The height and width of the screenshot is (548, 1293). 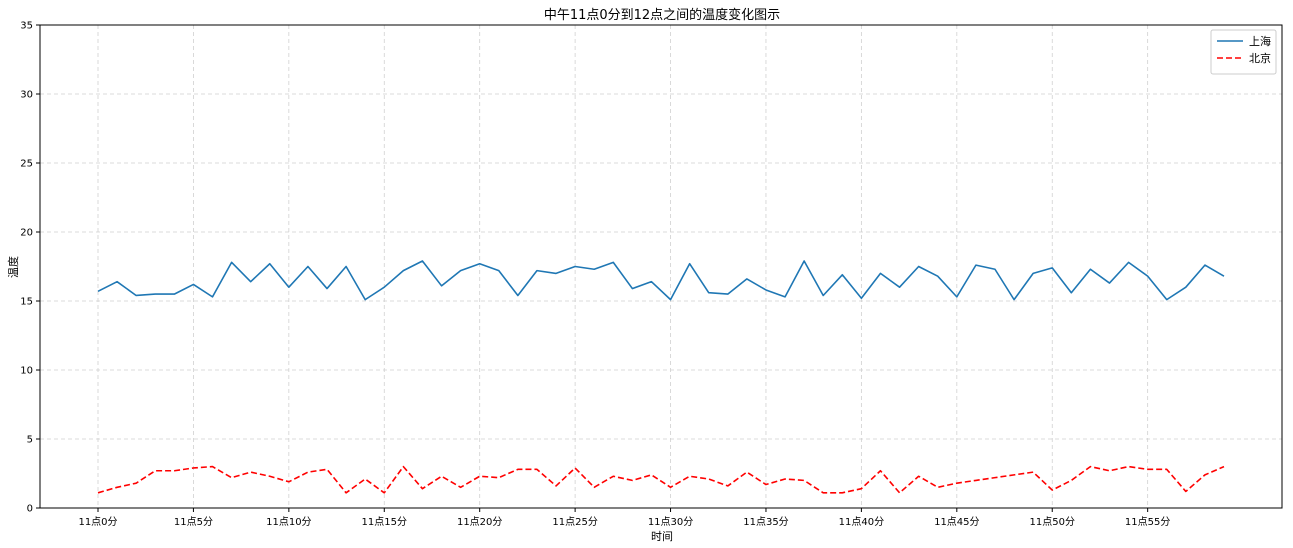 I want to click on x-tick-label: 11点15分, so click(x=384, y=522).